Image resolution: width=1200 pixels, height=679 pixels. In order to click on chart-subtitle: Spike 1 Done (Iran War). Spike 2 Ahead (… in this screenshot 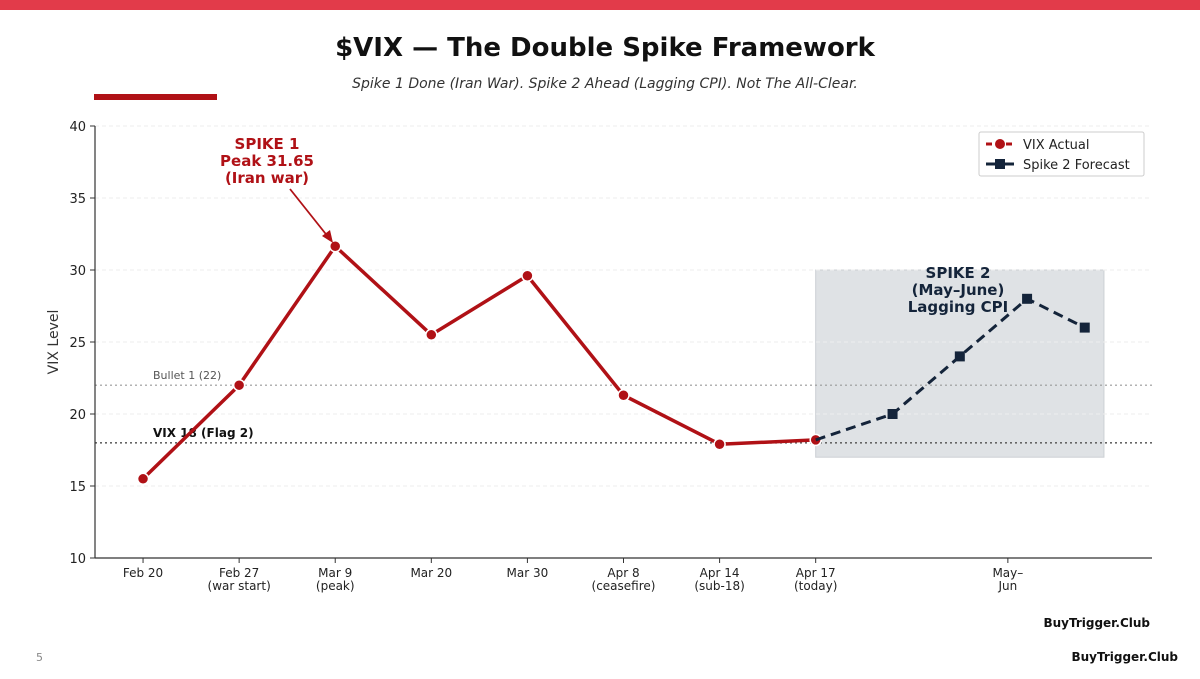, I will do `click(605, 84)`.